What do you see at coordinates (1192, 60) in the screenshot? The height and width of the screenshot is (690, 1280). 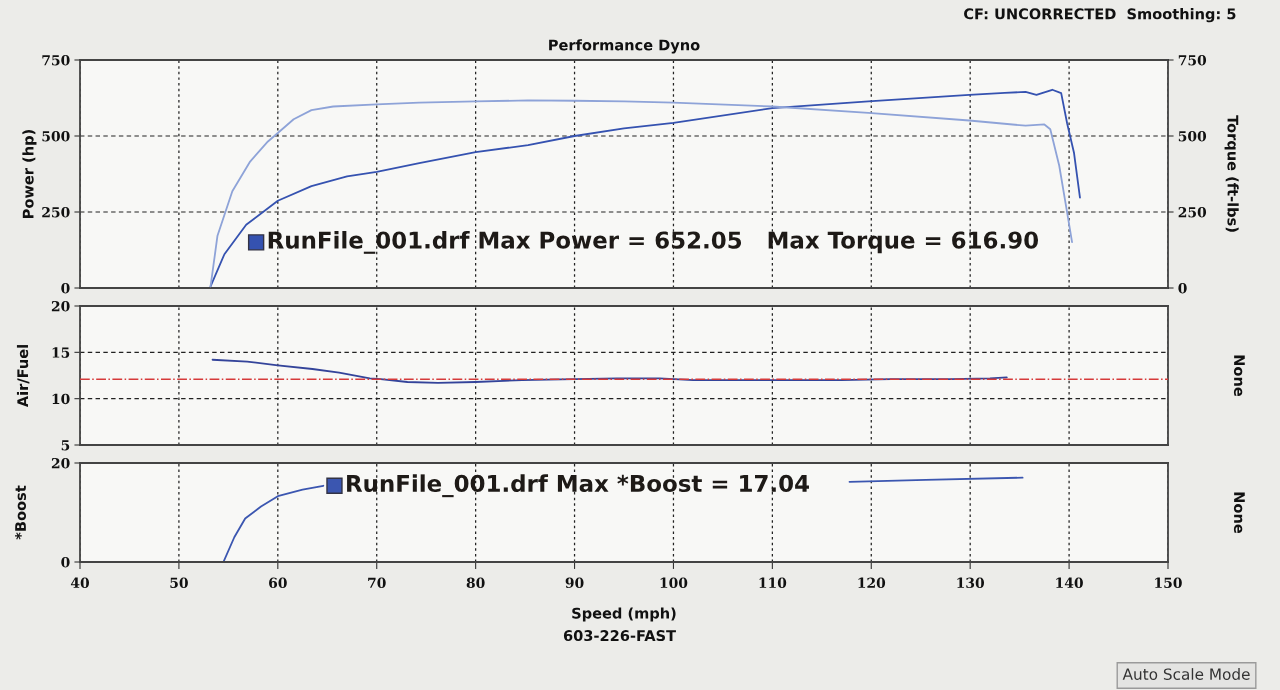 I see `y2-tick-label: 750` at bounding box center [1192, 60].